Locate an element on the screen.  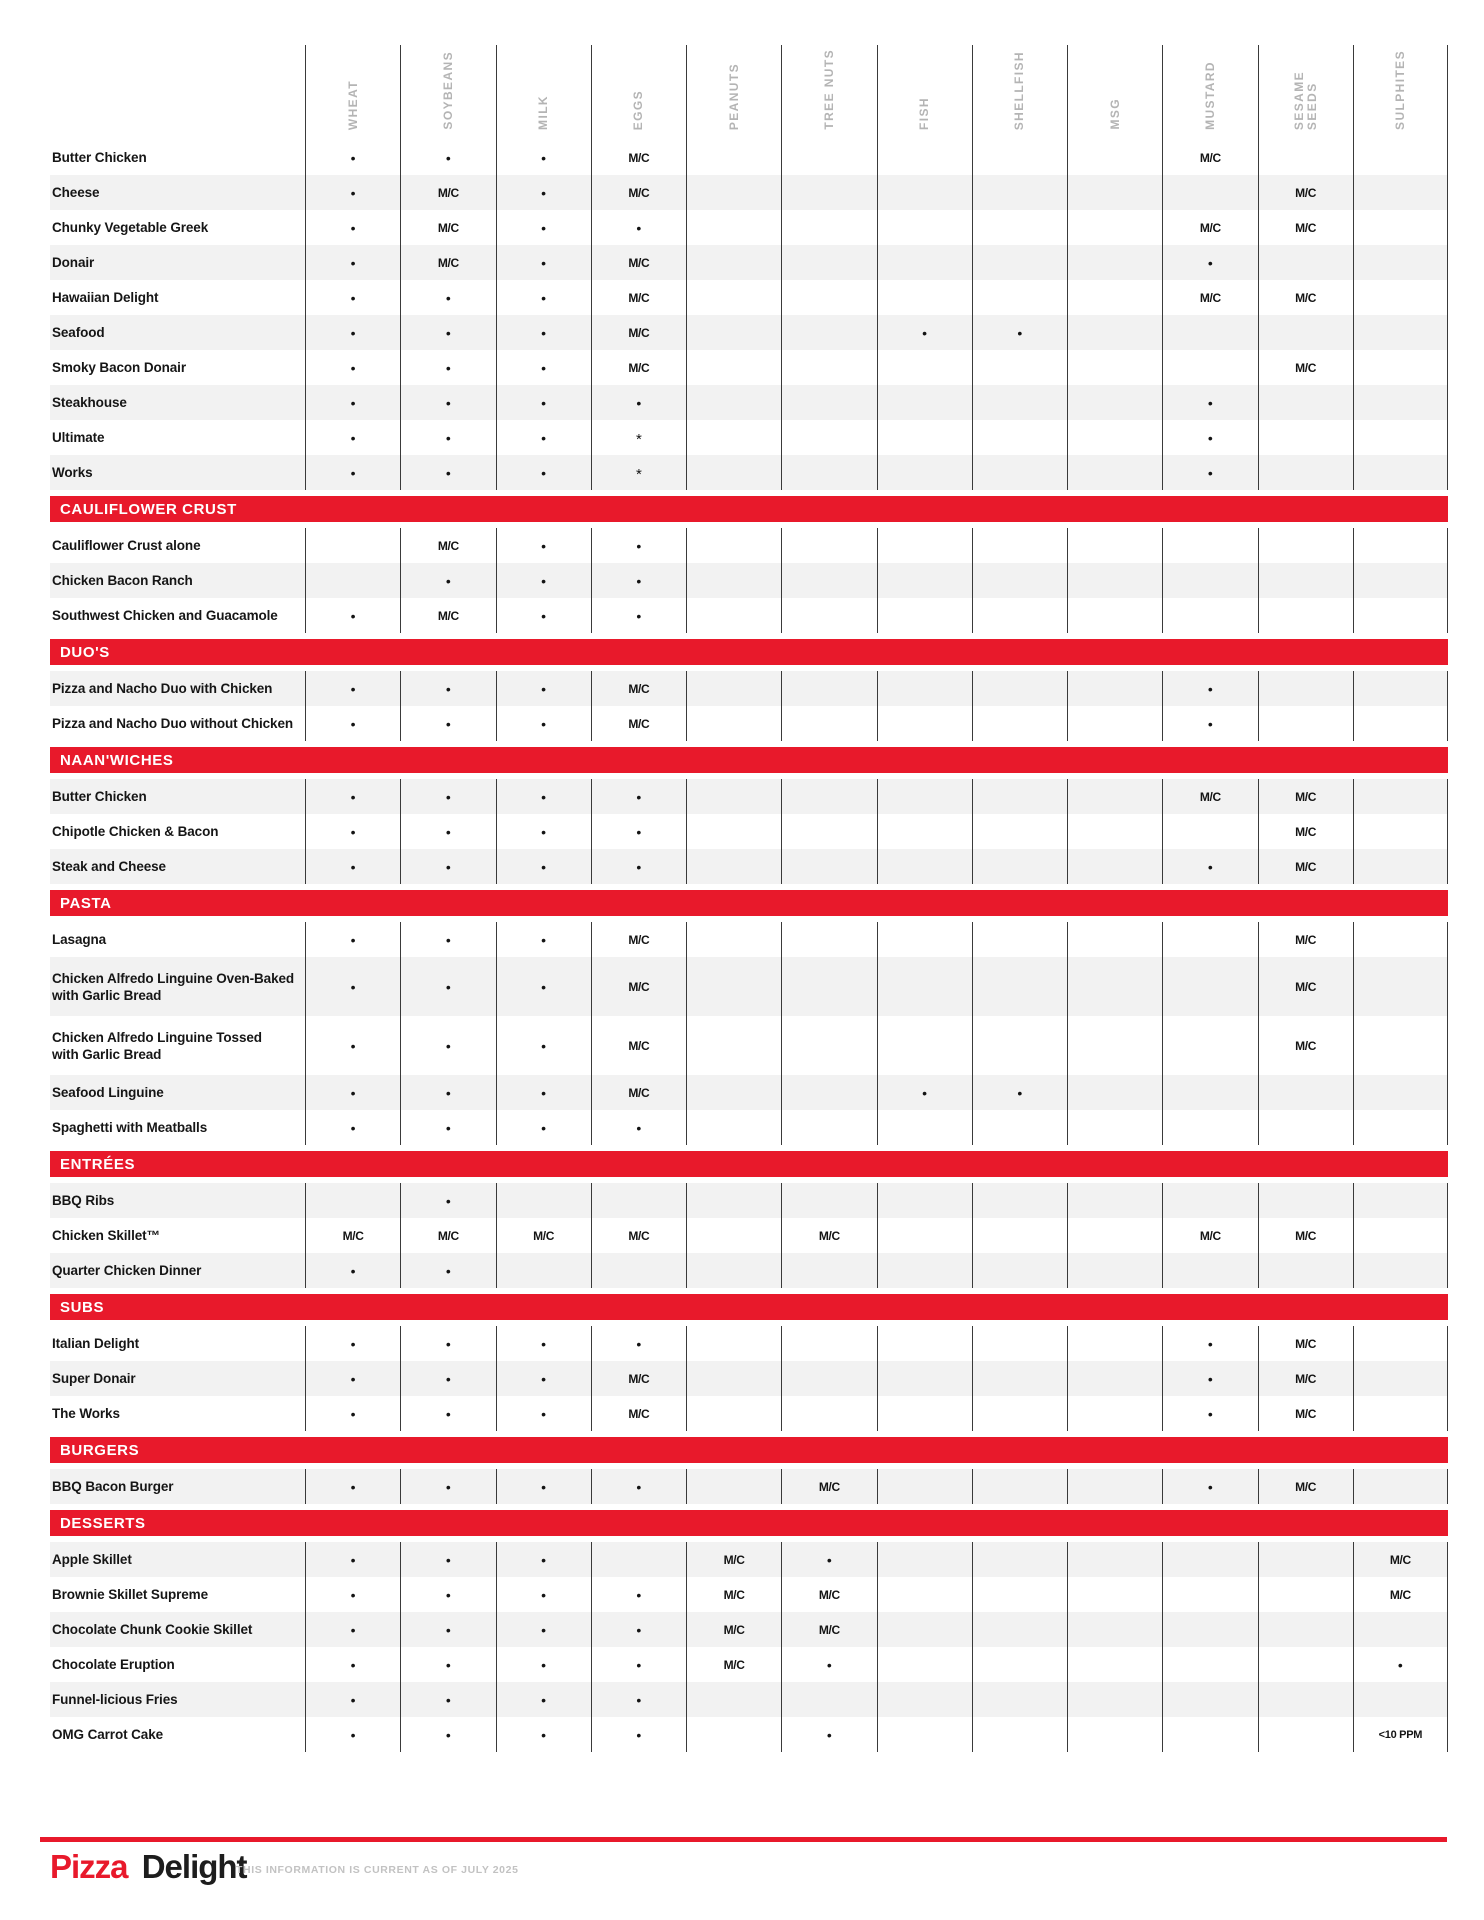
table-row: Butter Chicken • • • • M/C M/C is located at coordinates (749, 796).